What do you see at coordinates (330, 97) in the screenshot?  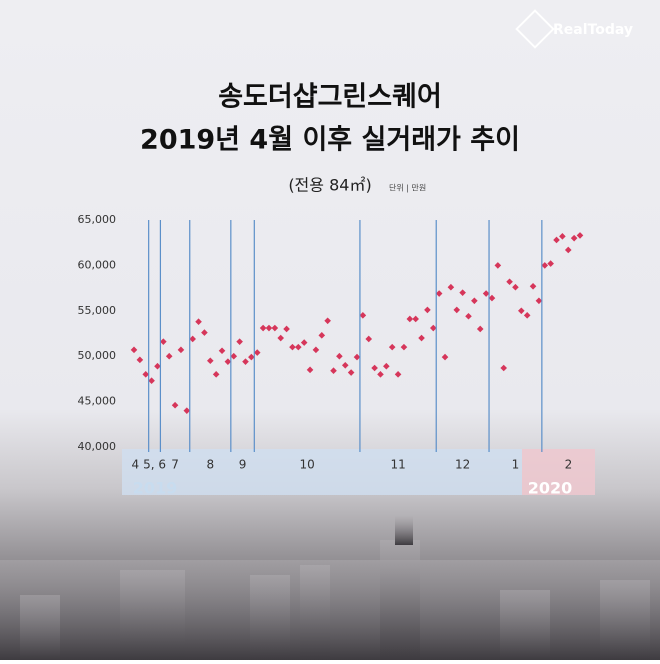 I see `title-line: 송도더샵그린스퀘어` at bounding box center [330, 97].